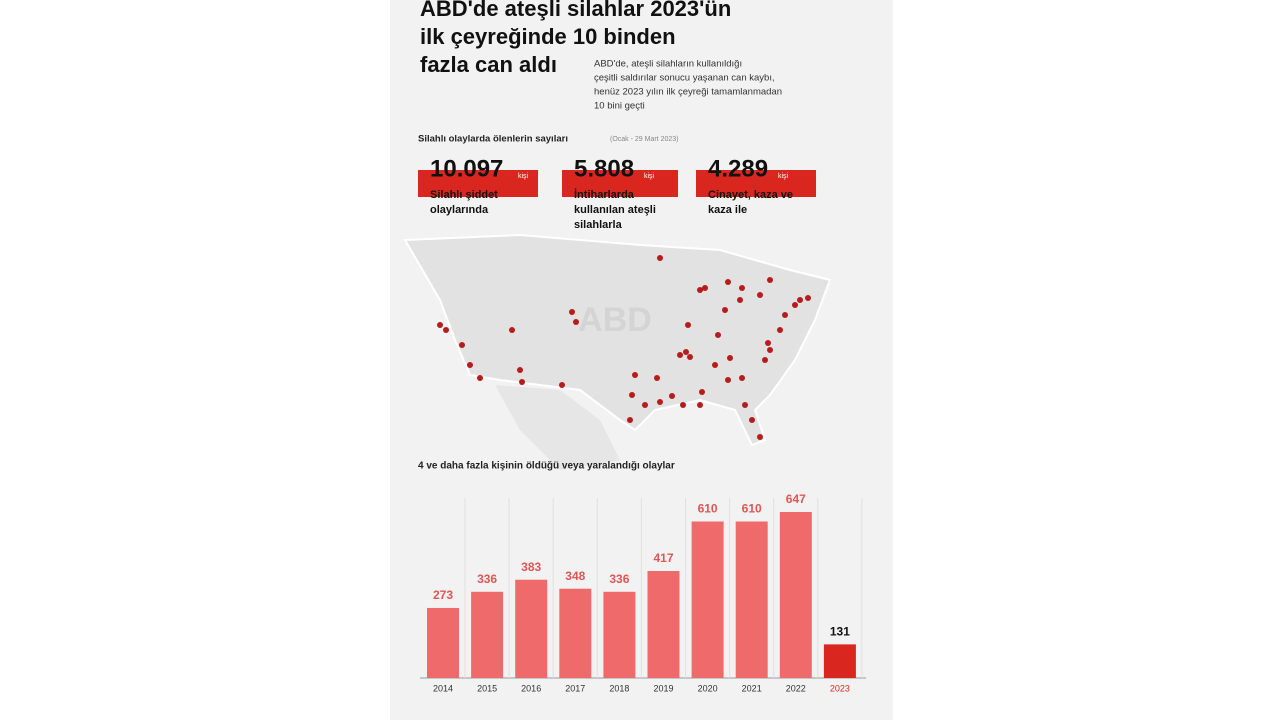 The width and height of the screenshot is (1280, 720). What do you see at coordinates (615, 210) in the screenshot?
I see `stat-label: kullanılan ateşli` at bounding box center [615, 210].